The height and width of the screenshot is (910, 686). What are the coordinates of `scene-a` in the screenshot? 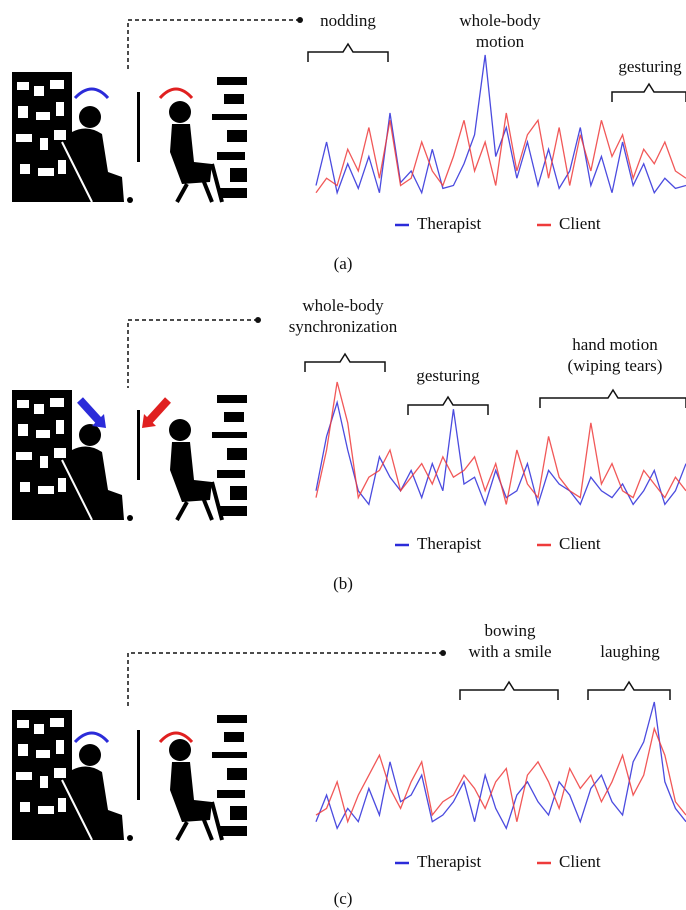 It's located at (129, 137).